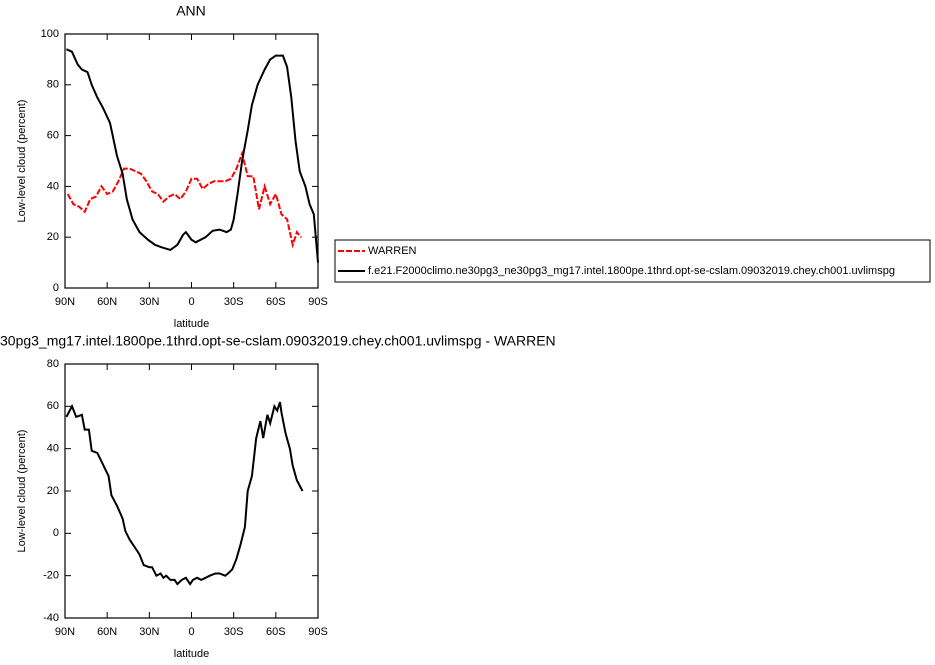  I want to click on y-tick-label: -20, so click(51, 576).